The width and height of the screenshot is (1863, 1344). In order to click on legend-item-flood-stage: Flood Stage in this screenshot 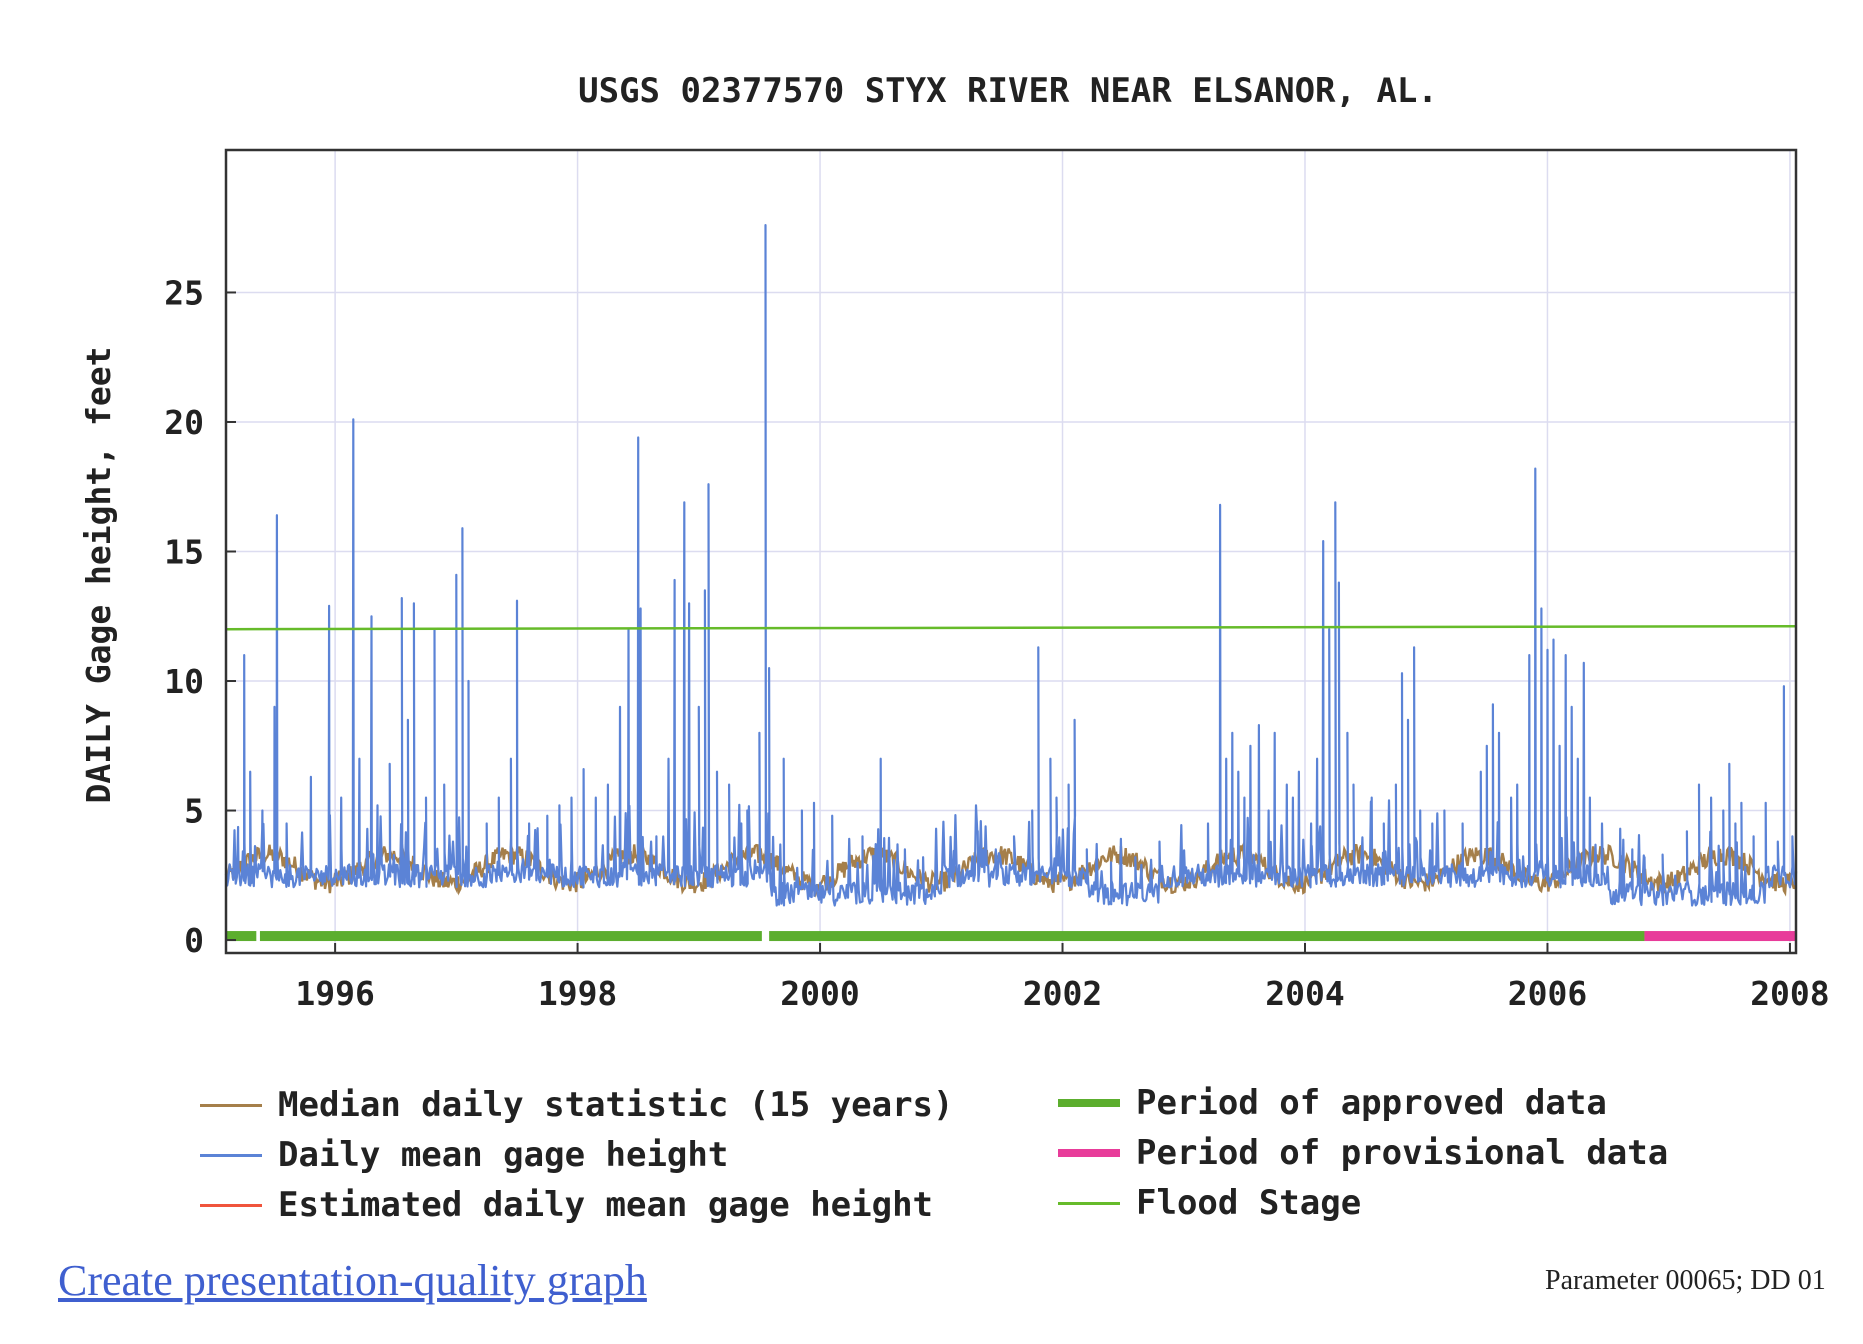, I will do `click(1209, 1203)`.